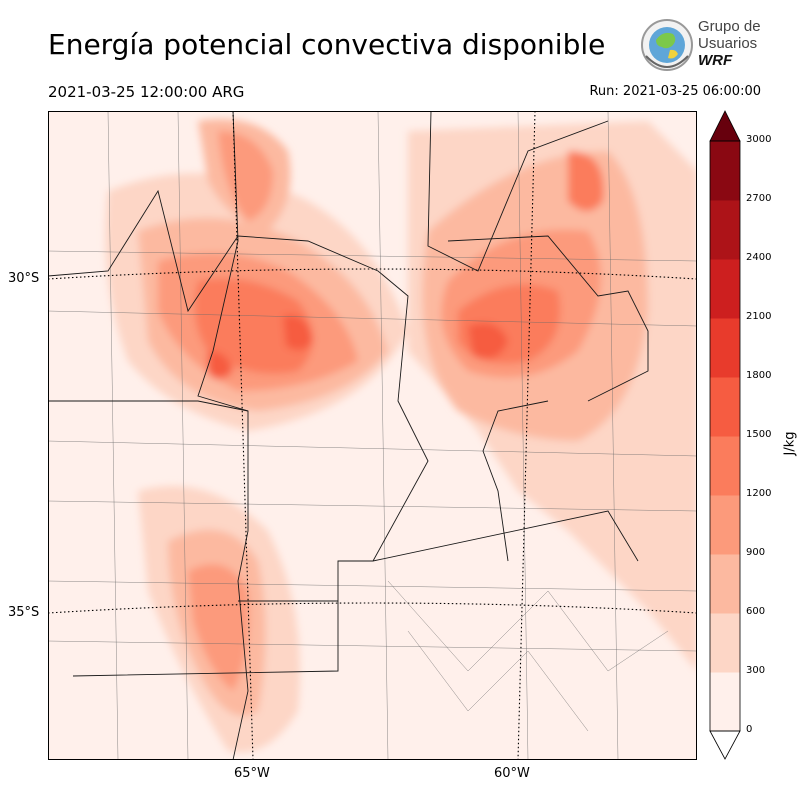  I want to click on colorbar-tick-label: 2400, so click(759, 257).